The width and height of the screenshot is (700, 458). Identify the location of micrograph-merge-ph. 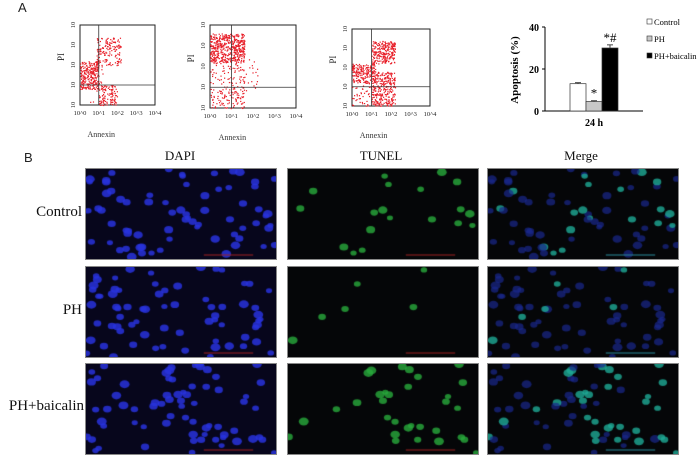
(583, 312).